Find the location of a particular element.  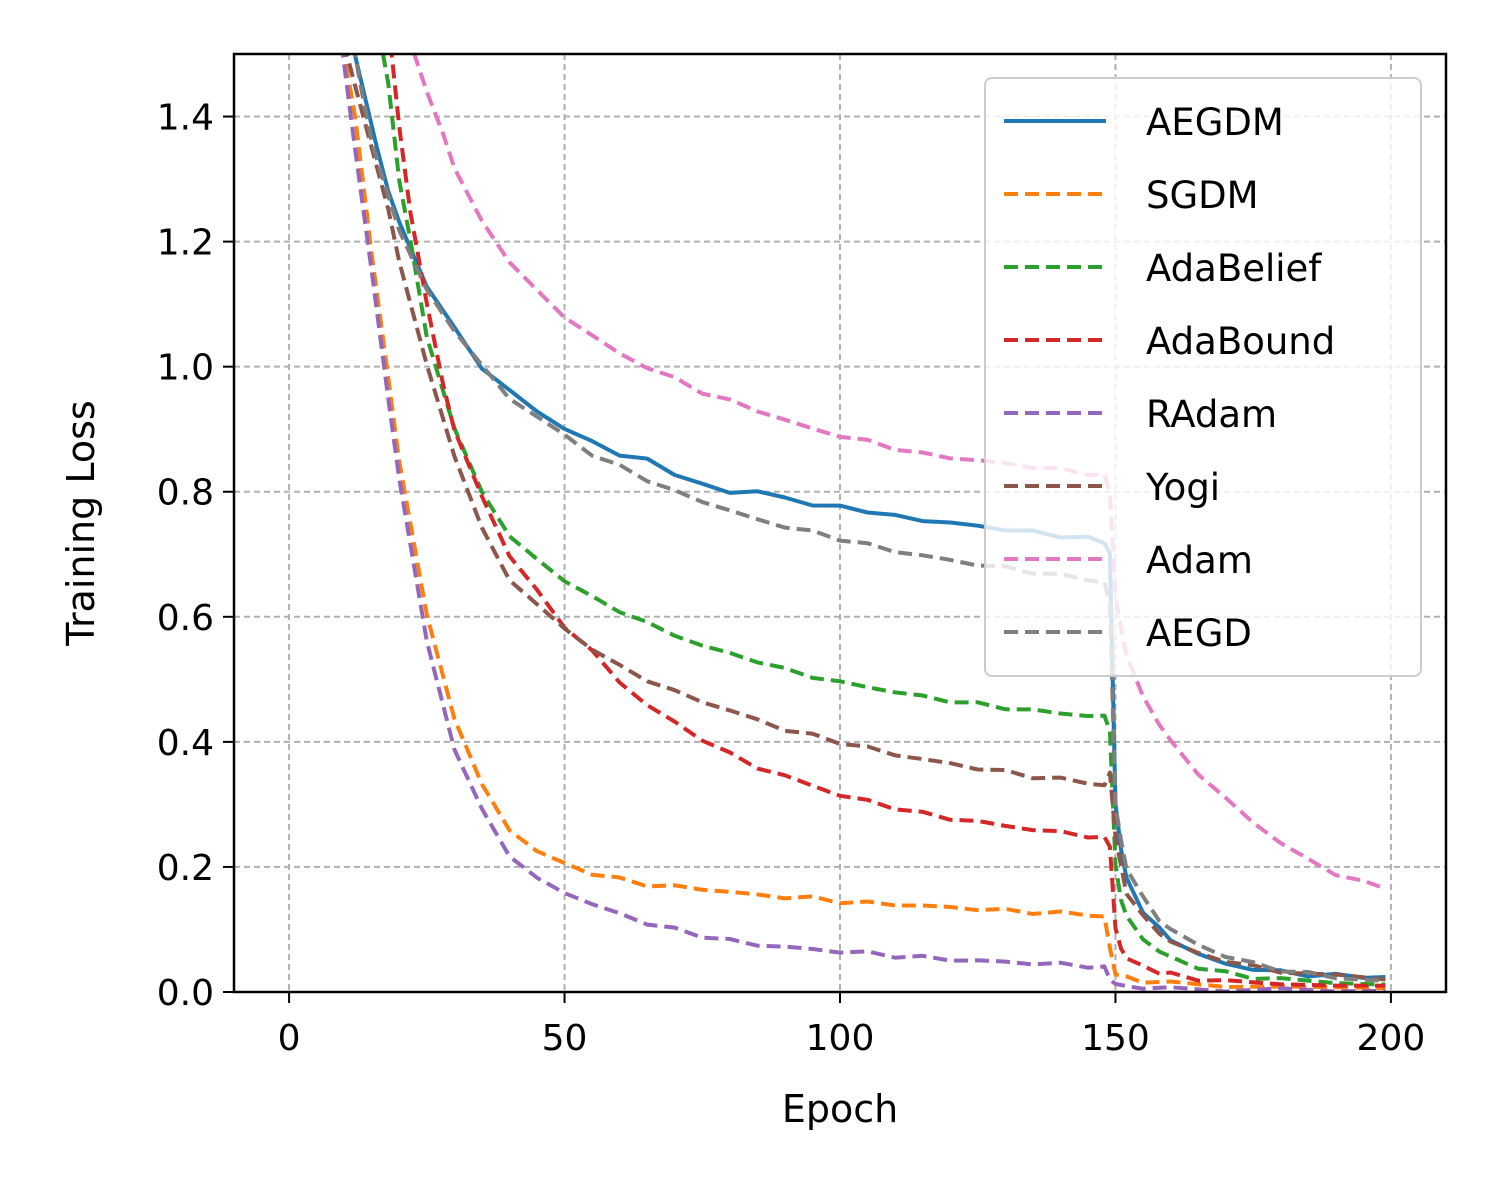

x-tick-label: 100 is located at coordinates (840, 1038).